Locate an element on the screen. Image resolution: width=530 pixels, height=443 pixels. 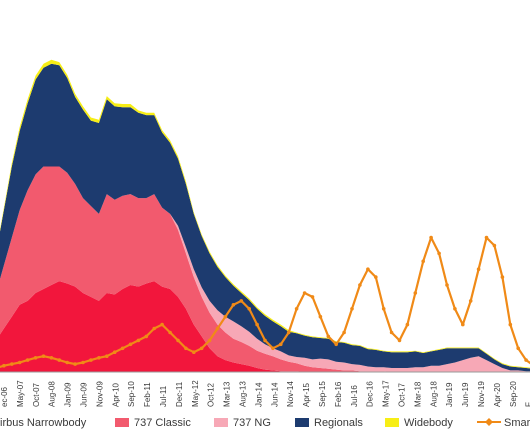
x-tick-label: Jan-14 is located at coordinates (258, 394).